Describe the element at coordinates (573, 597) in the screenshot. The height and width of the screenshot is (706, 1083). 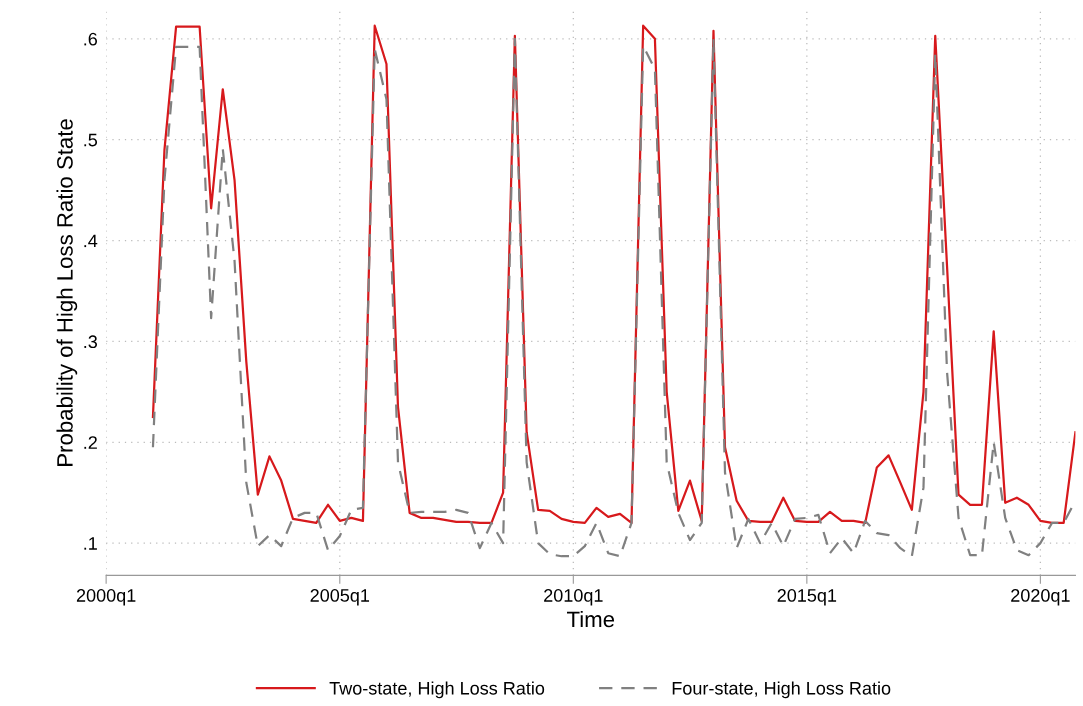
I see `x-tick-label: 2010q1` at that location.